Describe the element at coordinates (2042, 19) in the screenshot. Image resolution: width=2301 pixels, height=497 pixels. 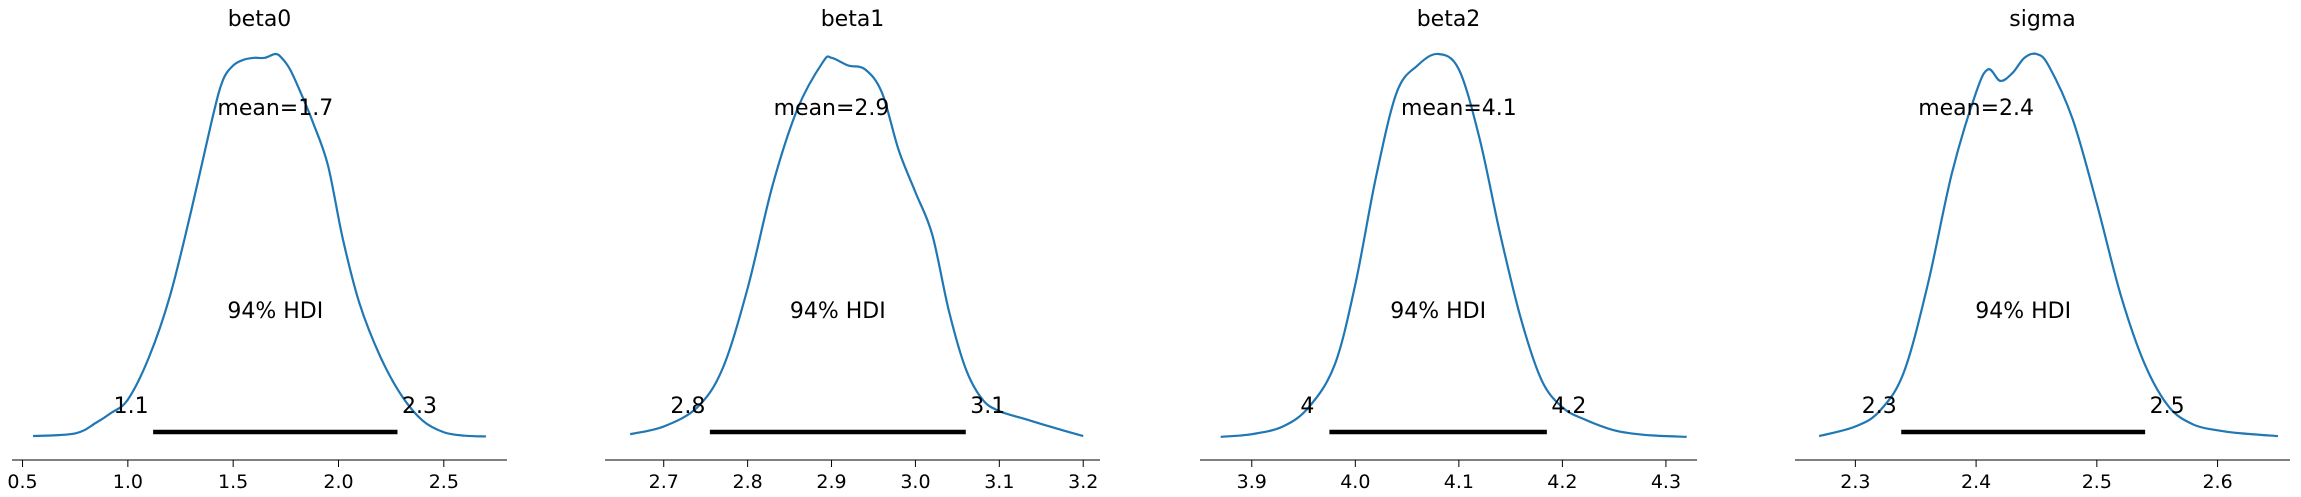
I see `panel-title: sigma` at that location.